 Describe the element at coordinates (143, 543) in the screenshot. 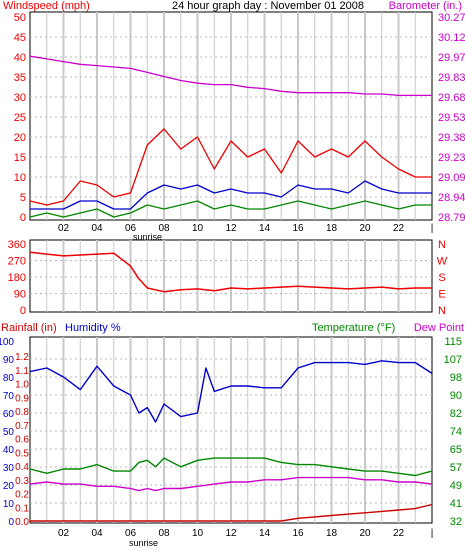

I see `sunrise-label-bottom: sunrise` at that location.